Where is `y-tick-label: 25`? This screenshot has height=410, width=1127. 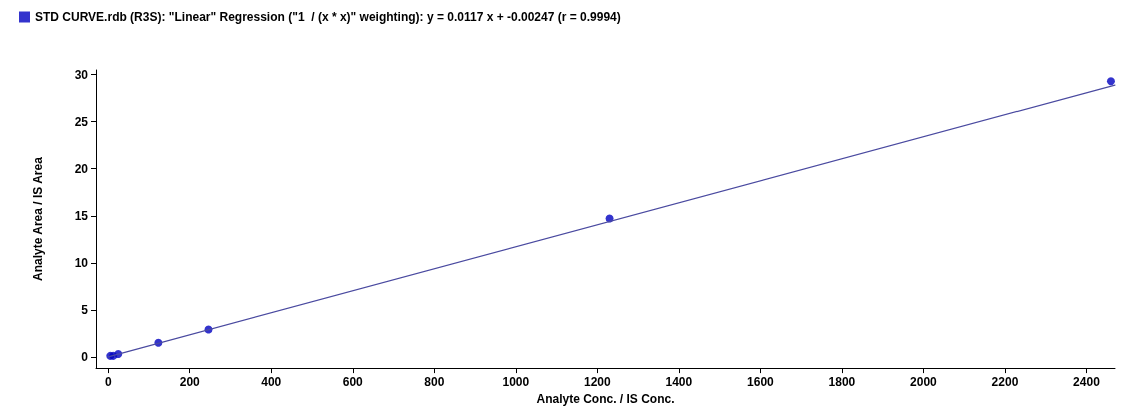 y-tick-label: 25 is located at coordinates (81, 121).